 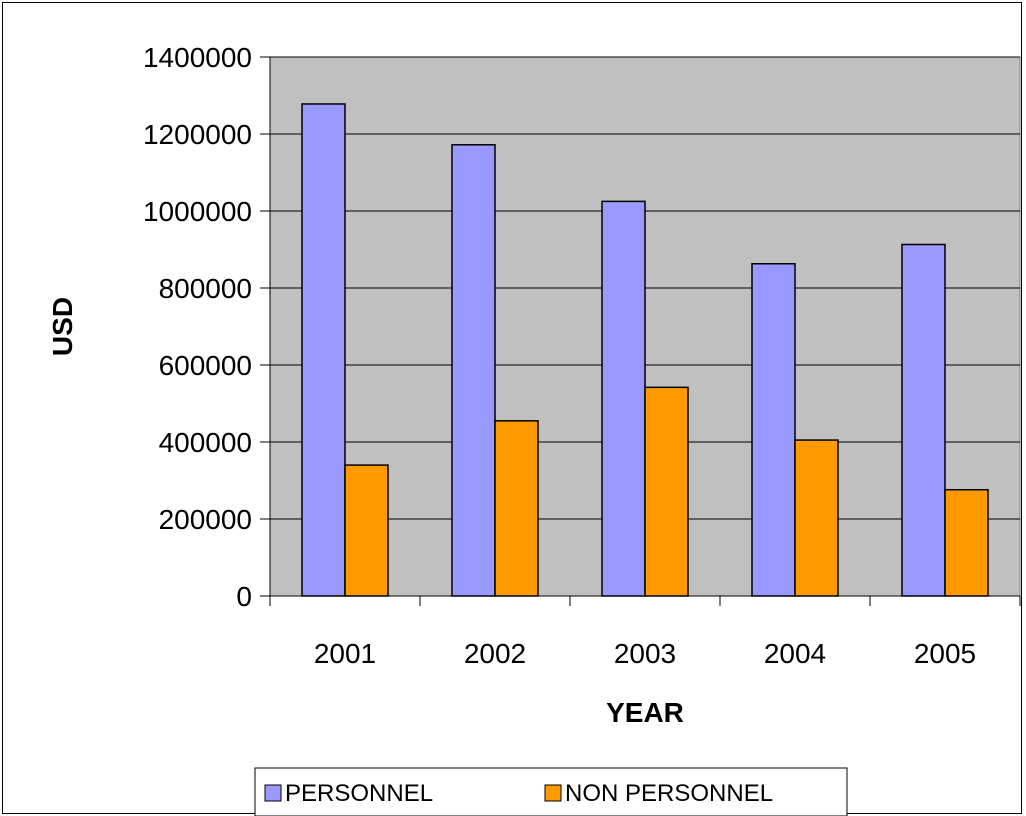 I want to click on x-tick-label: 2002, so click(x=495, y=653).